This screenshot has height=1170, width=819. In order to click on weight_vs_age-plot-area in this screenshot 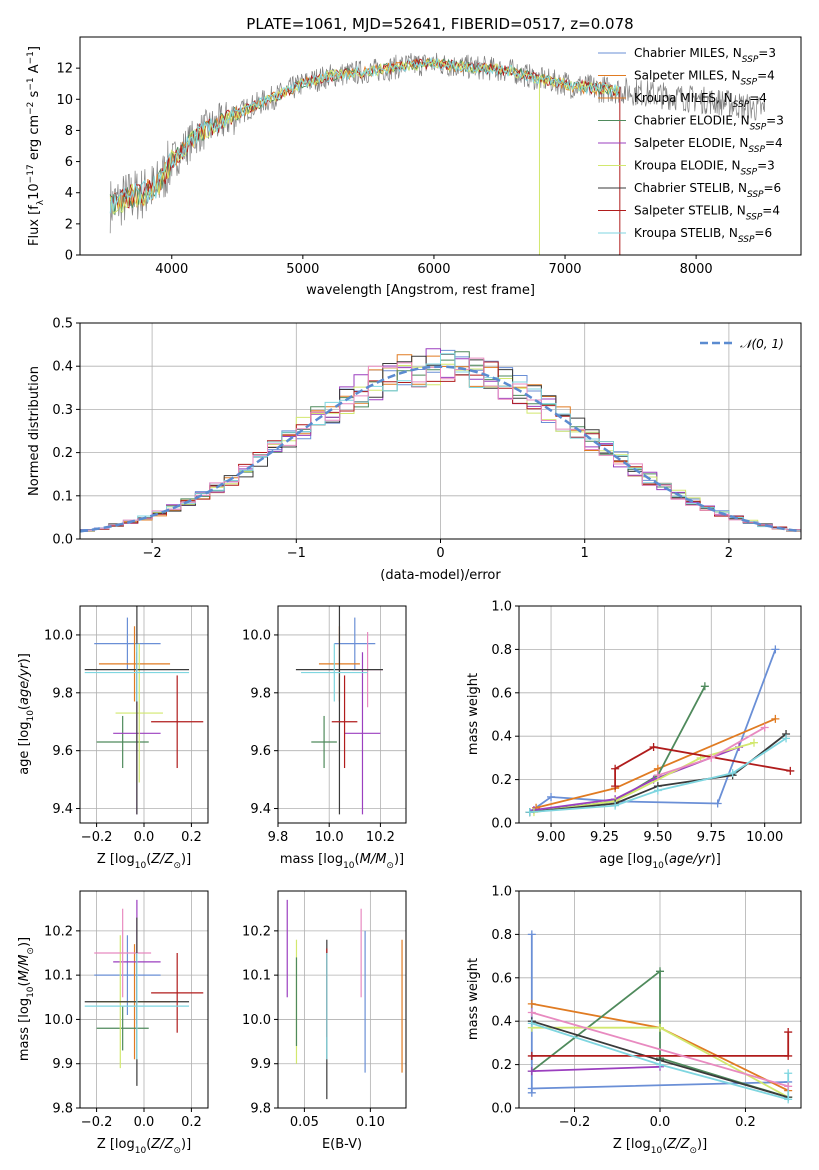, I will do `click(660, 731)`.